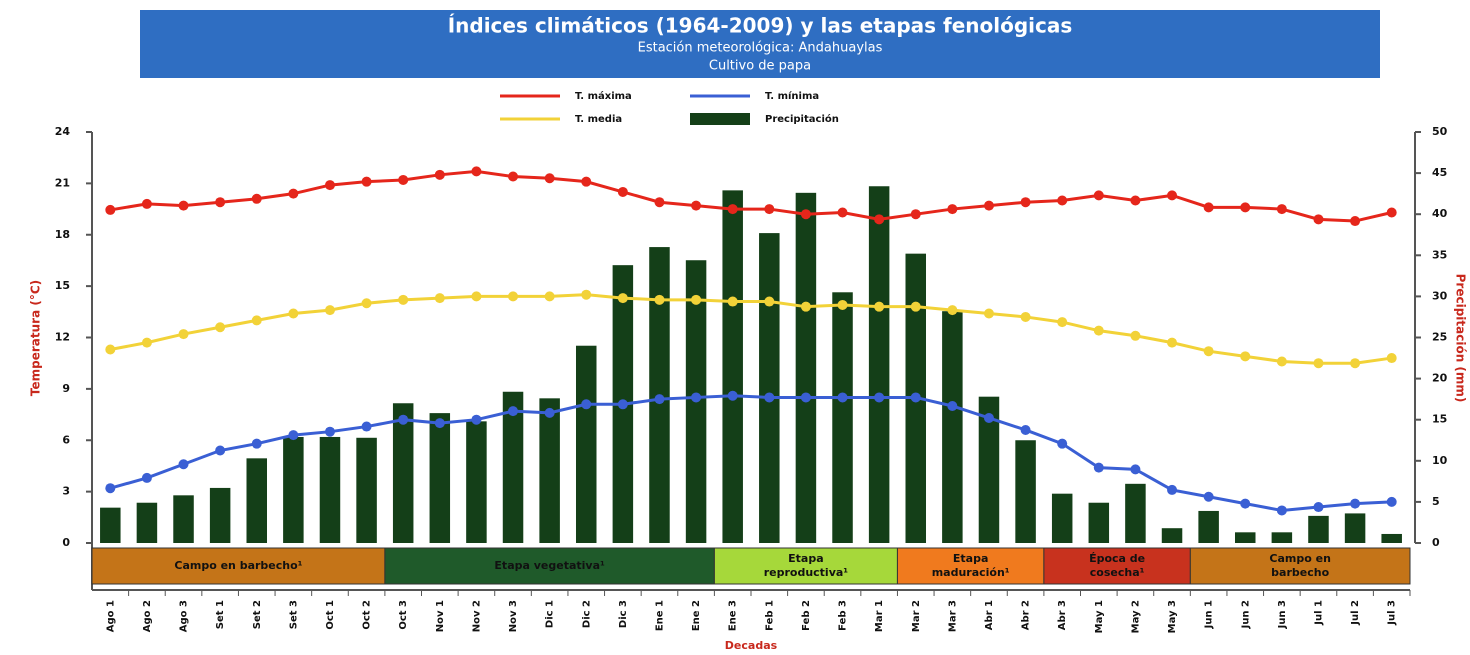 This screenshot has height=655, width=1470. What do you see at coordinates (623, 614) in the screenshot?
I see `x-tick-label: Dic 3` at bounding box center [623, 614].